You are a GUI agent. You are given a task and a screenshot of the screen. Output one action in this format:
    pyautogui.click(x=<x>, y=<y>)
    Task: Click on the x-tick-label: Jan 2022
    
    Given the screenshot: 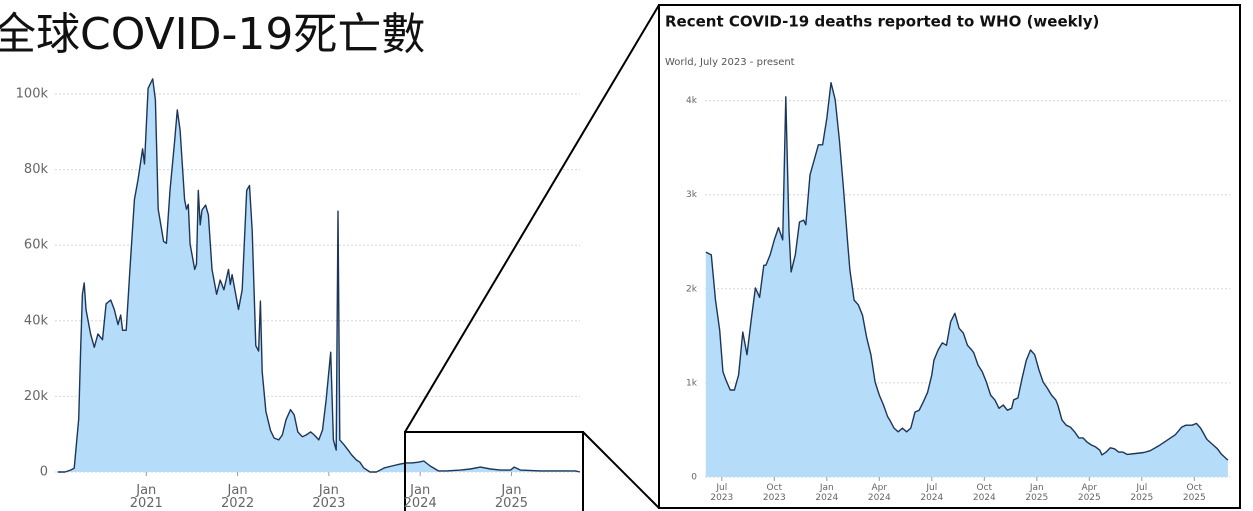 What is the action you would take?
    pyautogui.click(x=238, y=497)
    